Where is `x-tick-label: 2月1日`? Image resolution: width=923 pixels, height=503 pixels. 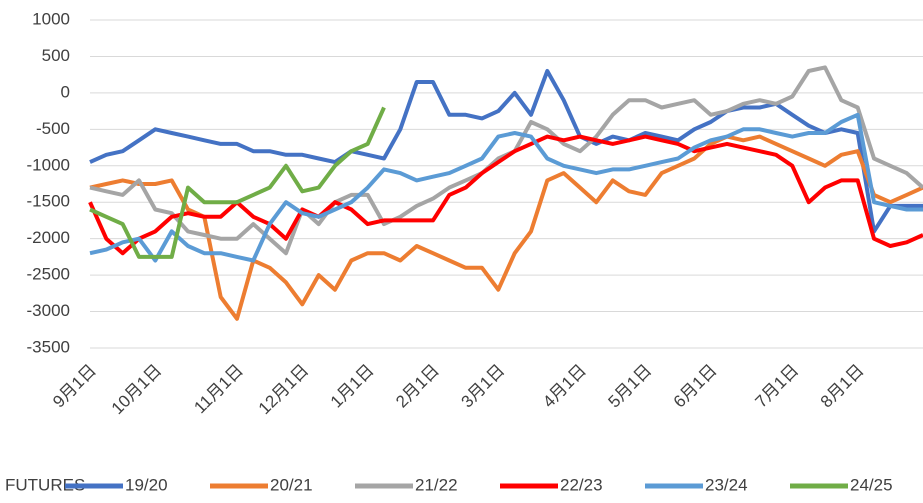
x-tick-label: 2月1日 is located at coordinates (417, 386).